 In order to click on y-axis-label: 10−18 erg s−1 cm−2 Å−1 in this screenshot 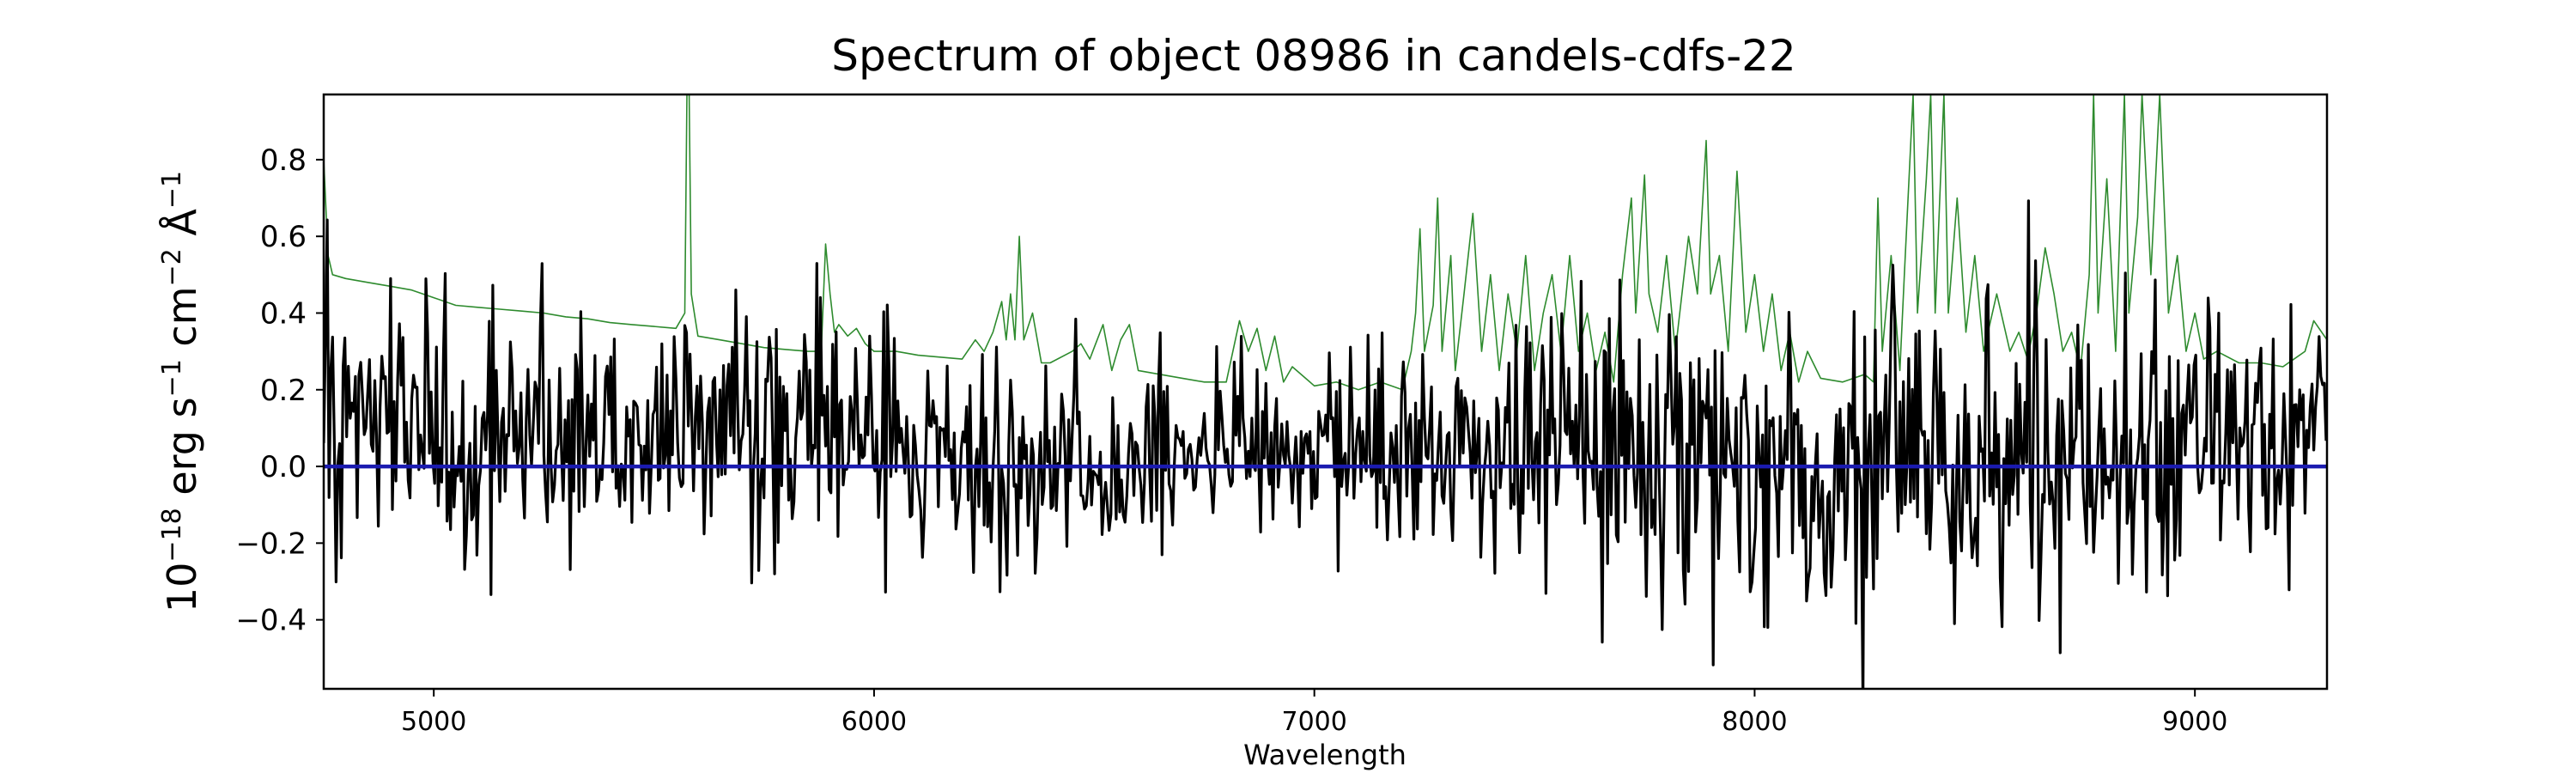, I will do `click(181, 391)`.